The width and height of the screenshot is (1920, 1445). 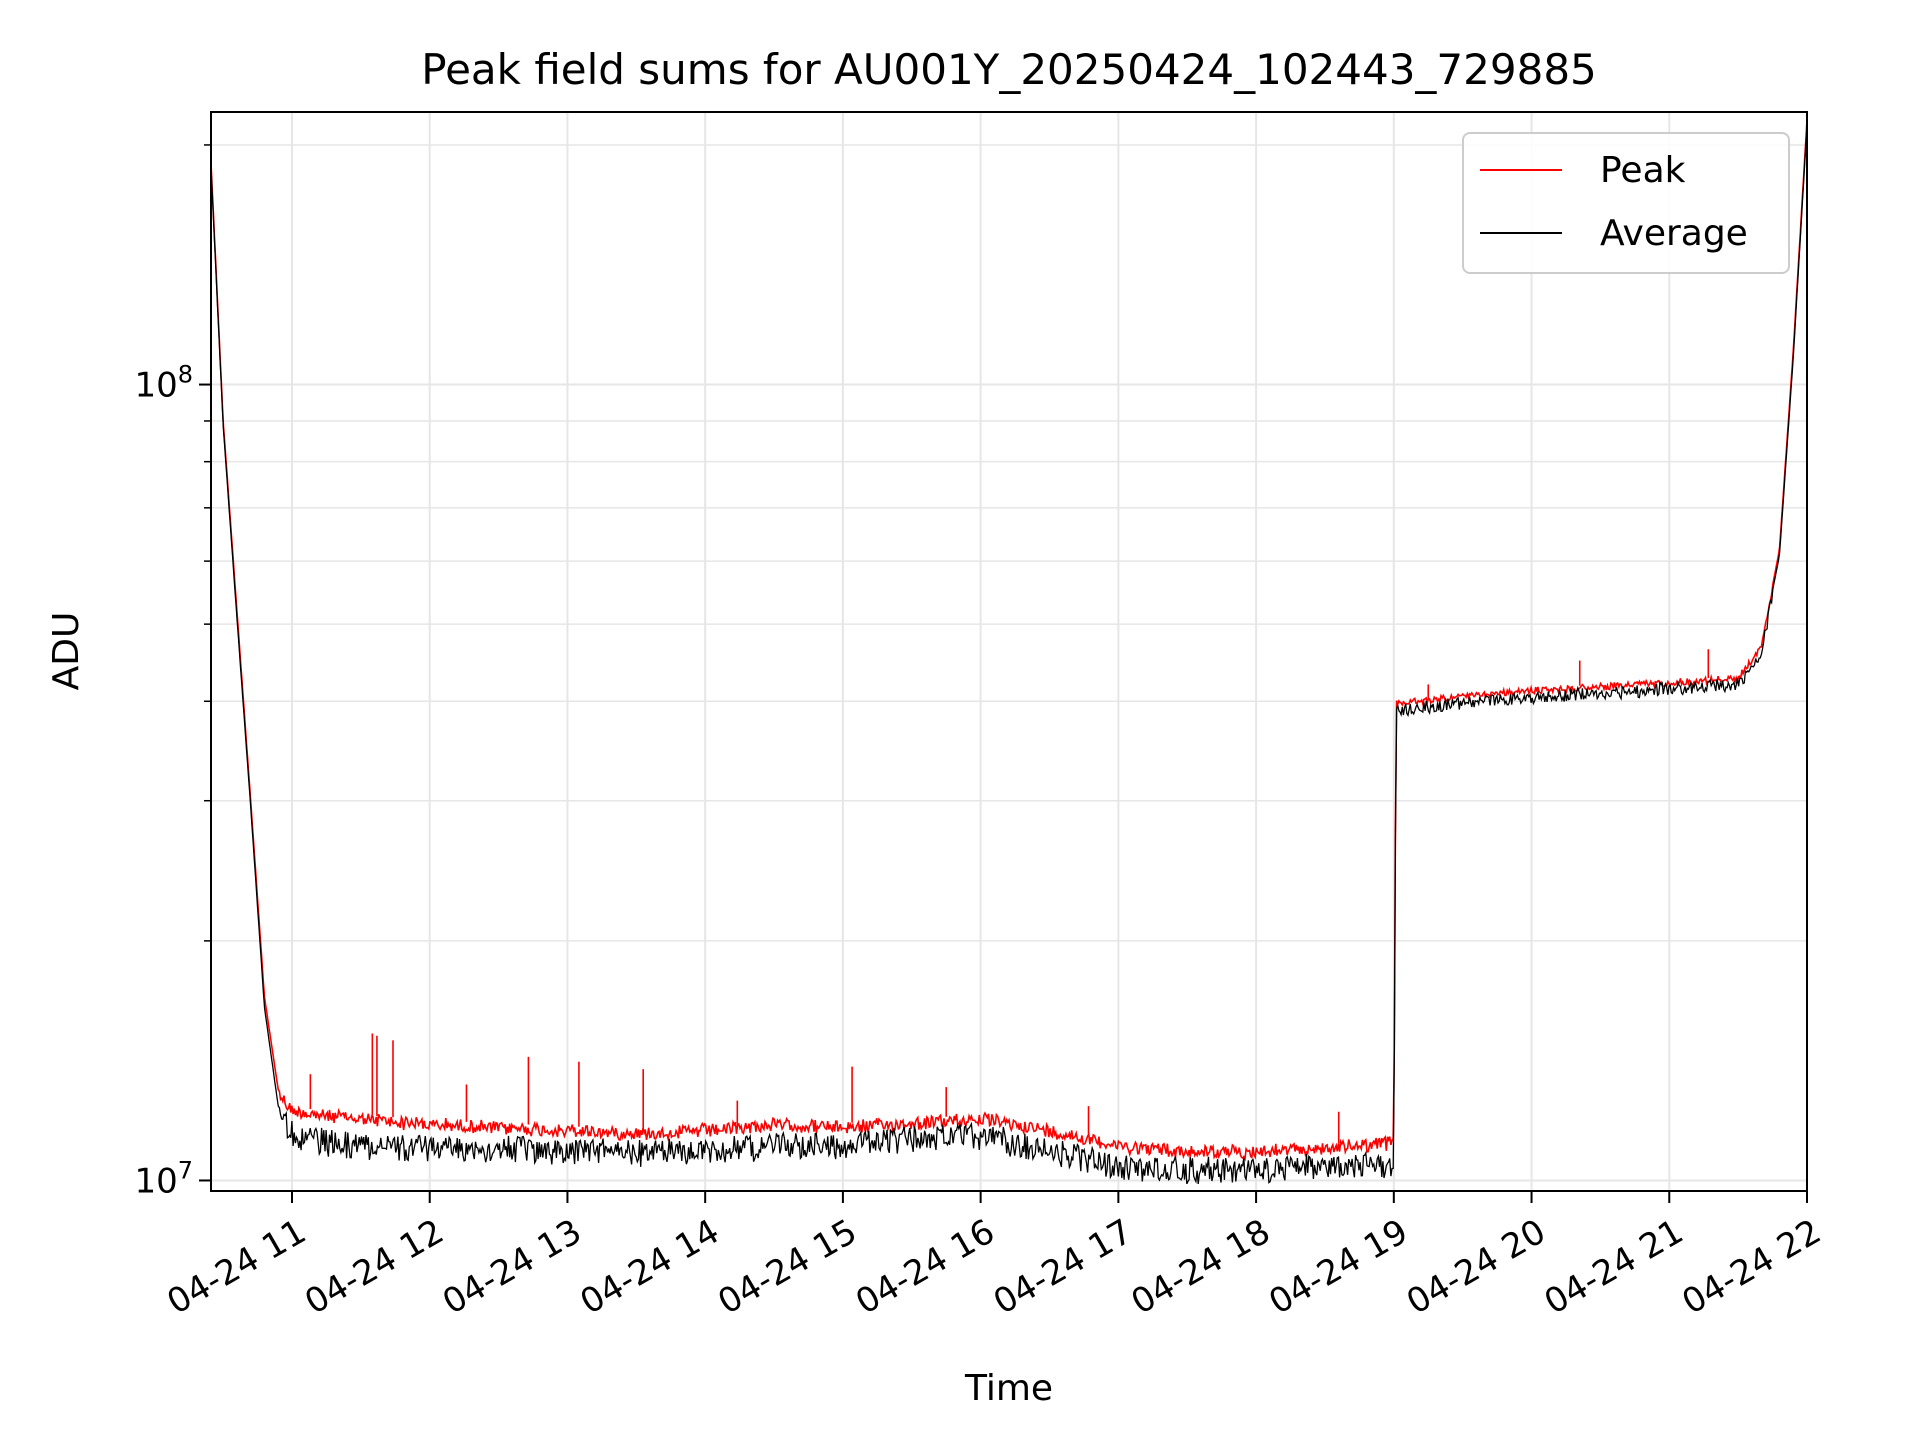 What do you see at coordinates (1643, 170) in the screenshot?
I see `legend-label-peak: Peak` at bounding box center [1643, 170].